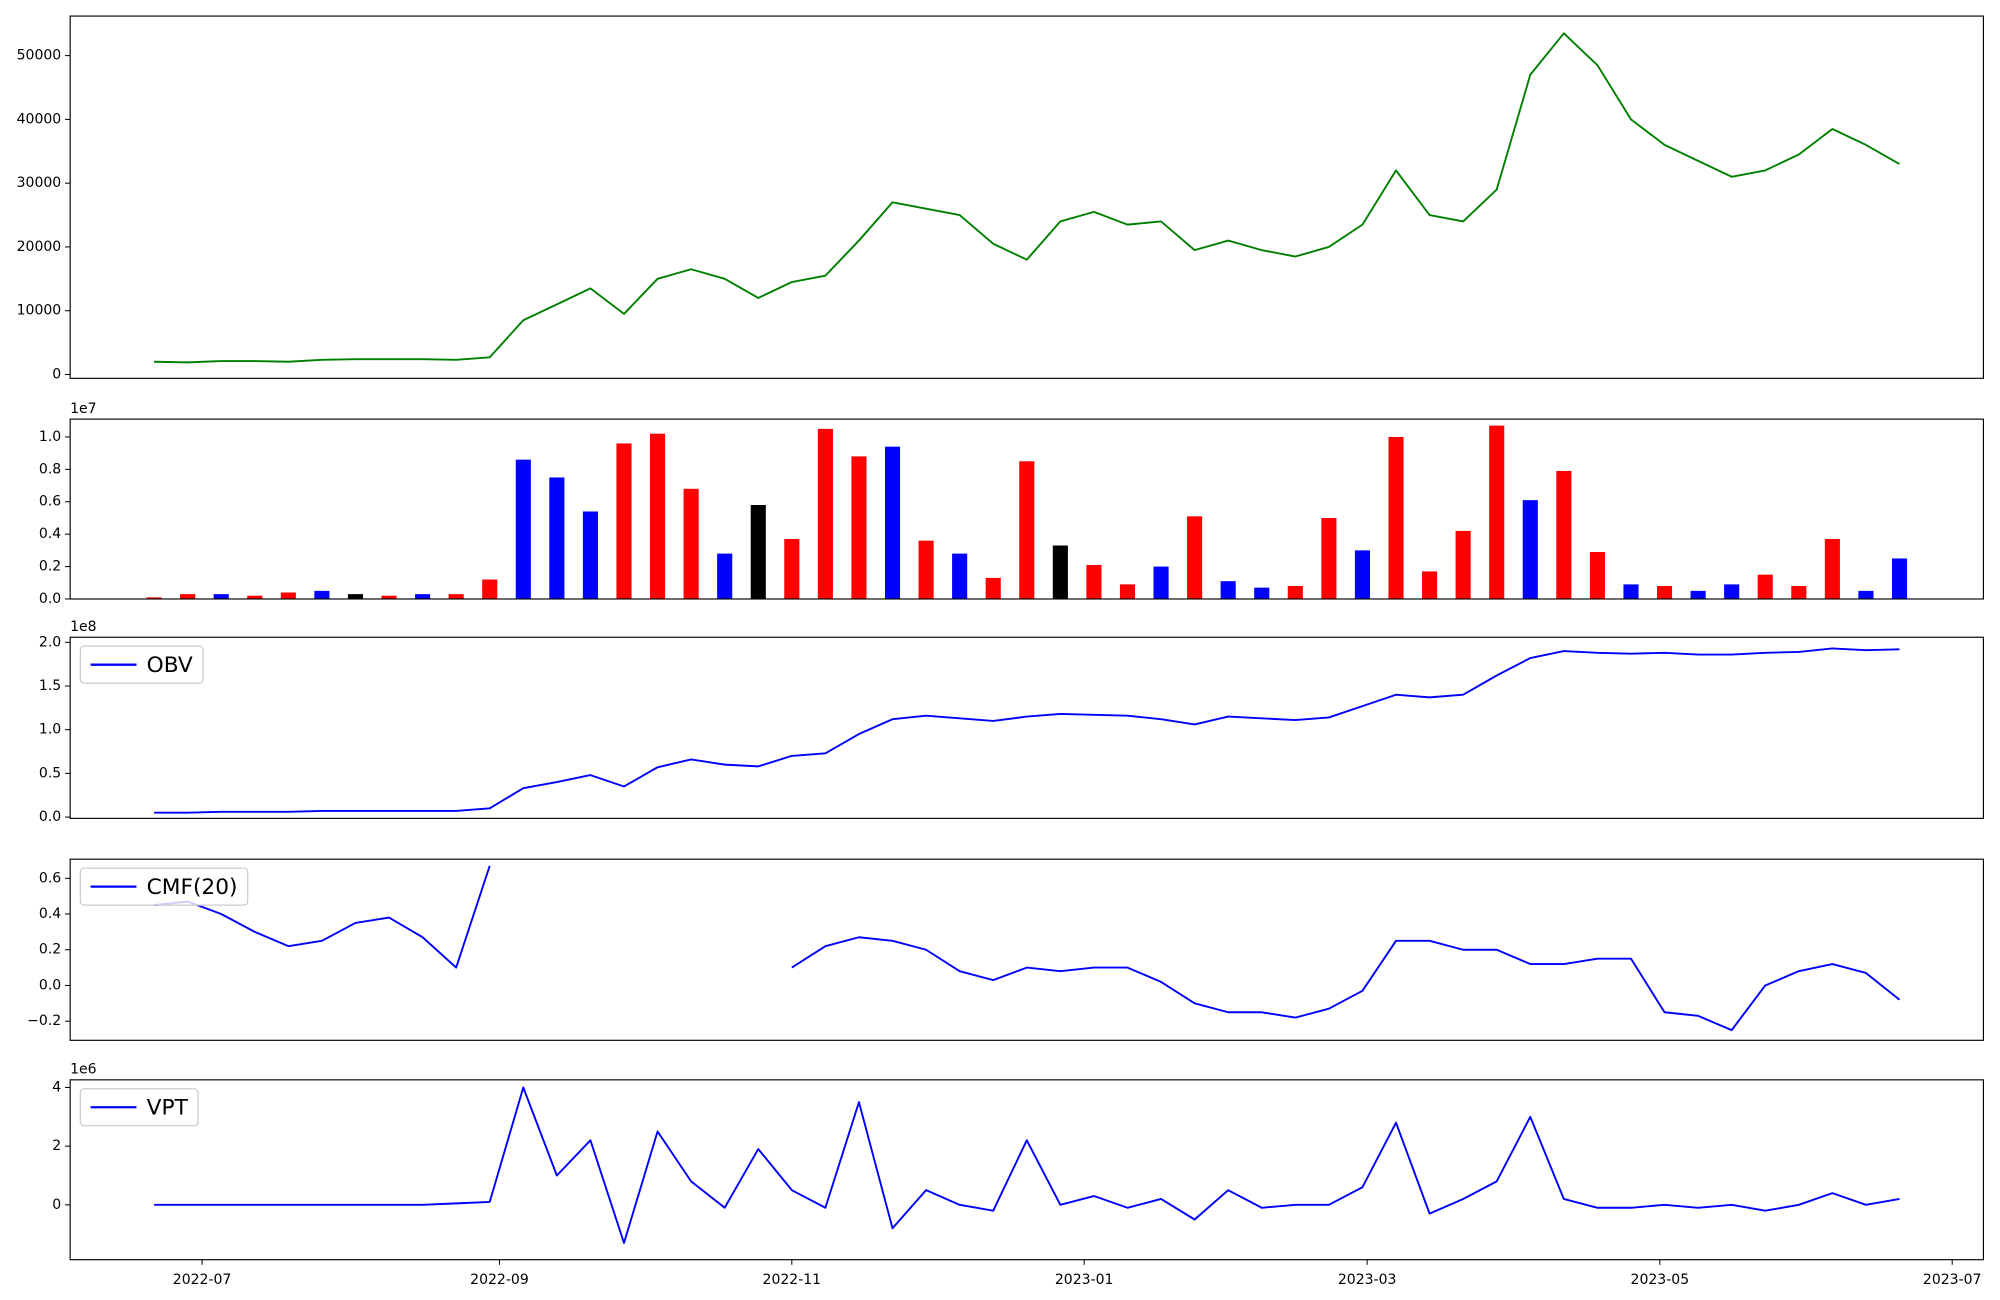 The width and height of the screenshot is (2000, 1300). What do you see at coordinates (202, 1280) in the screenshot?
I see `x-tick-label: 2022-07` at bounding box center [202, 1280].